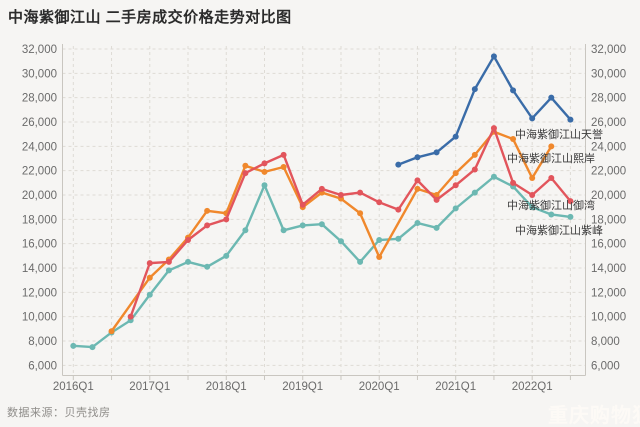  Describe the element at coordinates (150, 17) in the screenshot. I see `chart-title: 中海紫御江山 二手房成交价格走势对比图` at that location.